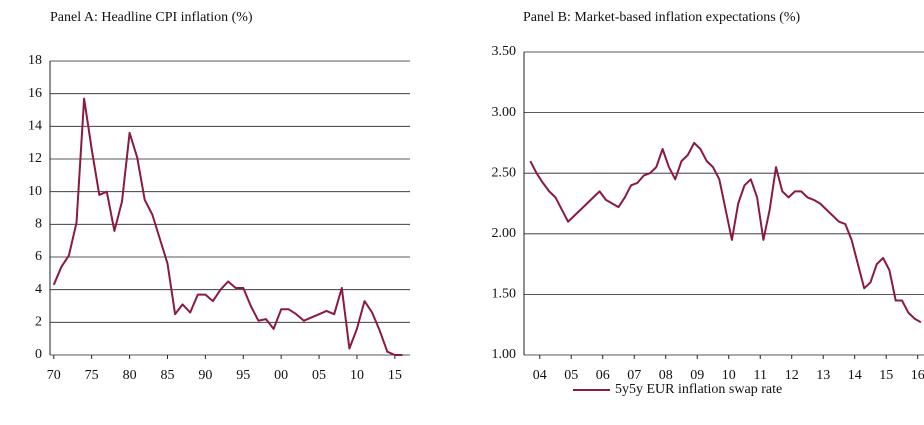 Image resolution: width=924 pixels, height=425 pixels. Describe the element at coordinates (504, 233) in the screenshot. I see `y-tick-label: 2.00` at that location.